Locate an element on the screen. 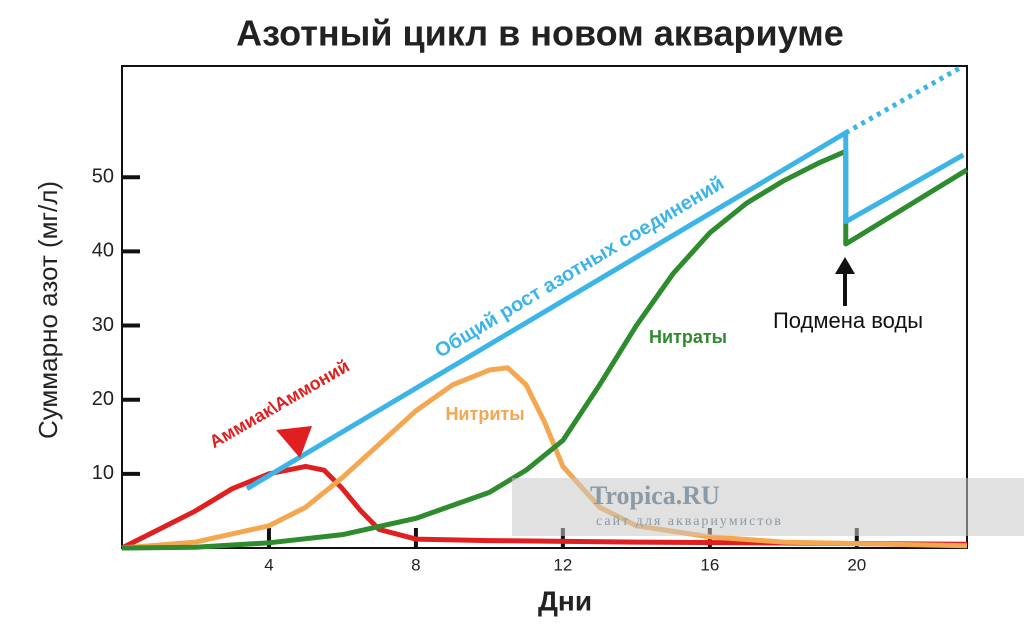 The image size is (1024, 634). x-tick-label: 8 is located at coordinates (415, 564).